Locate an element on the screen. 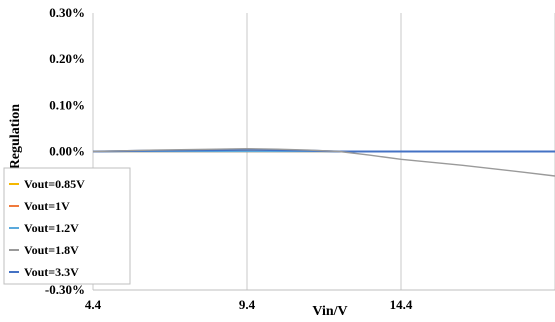 The height and width of the screenshot is (322, 555). series-lines is located at coordinates (323, 162).